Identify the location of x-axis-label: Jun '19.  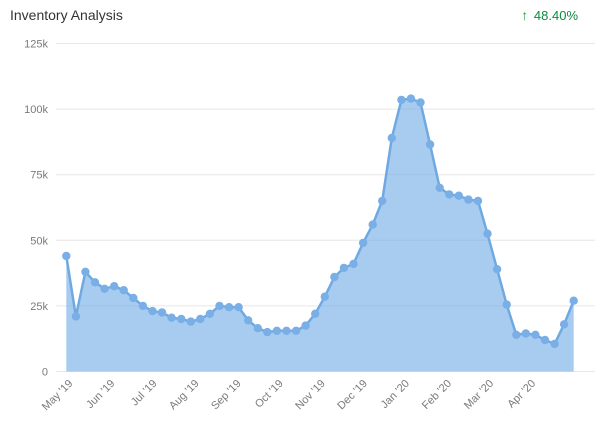
(100, 394).